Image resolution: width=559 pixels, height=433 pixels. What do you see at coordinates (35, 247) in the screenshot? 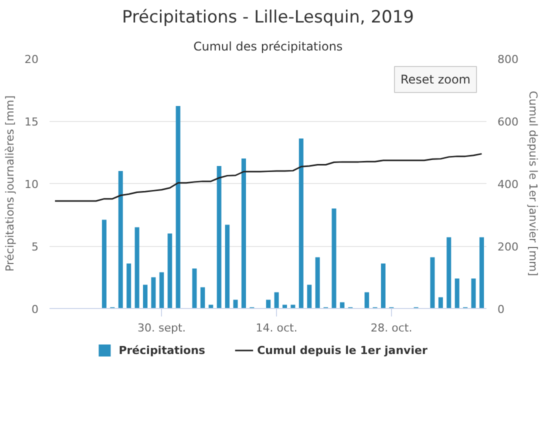
I see `y-tick-label: 5` at bounding box center [35, 247].